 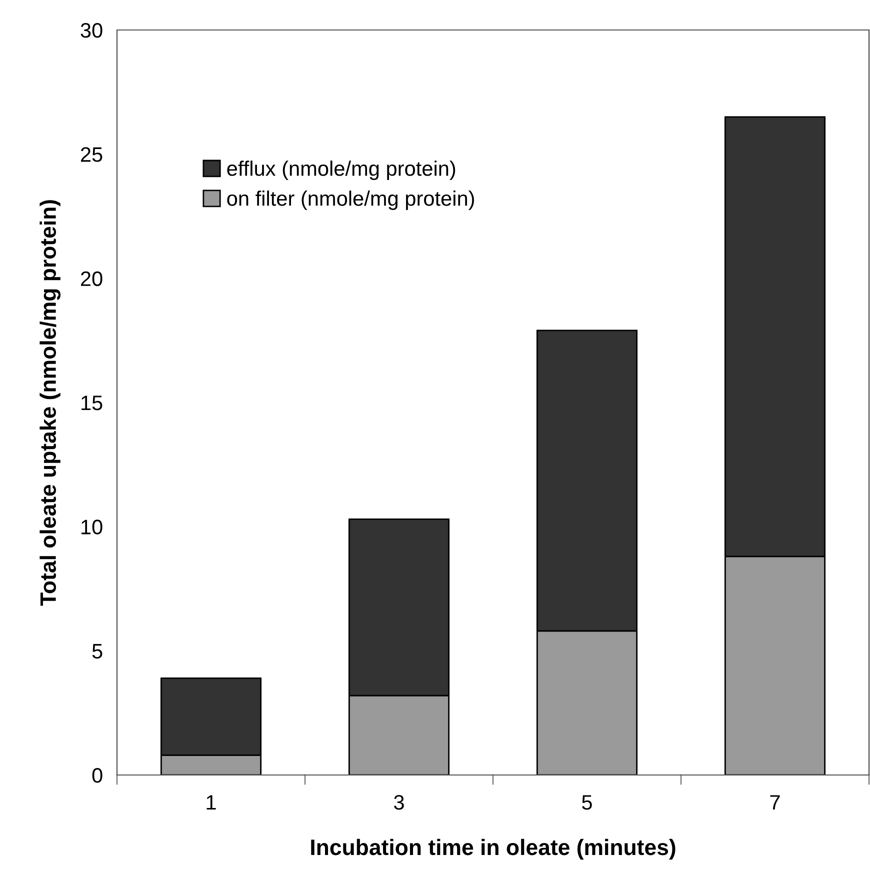 What do you see at coordinates (92, 527) in the screenshot?
I see `y-tick-label: 10` at bounding box center [92, 527].